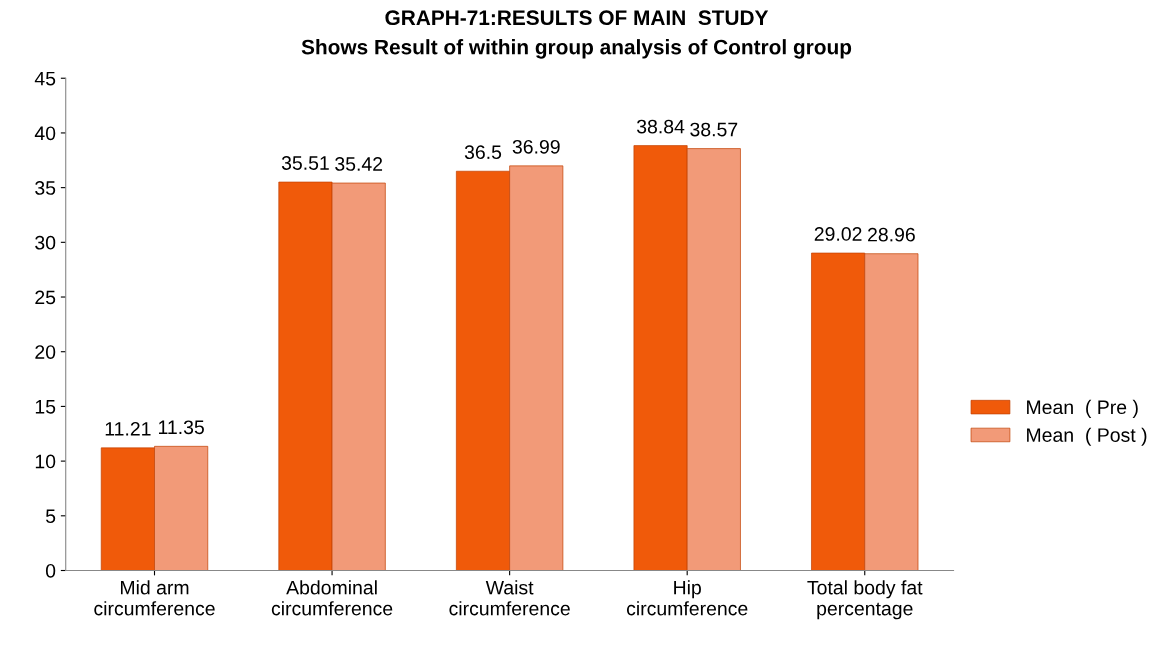 The image size is (1153, 652). Describe the element at coordinates (332, 598) in the screenshot. I see `x-tick-label: Abdominal circumference` at that location.